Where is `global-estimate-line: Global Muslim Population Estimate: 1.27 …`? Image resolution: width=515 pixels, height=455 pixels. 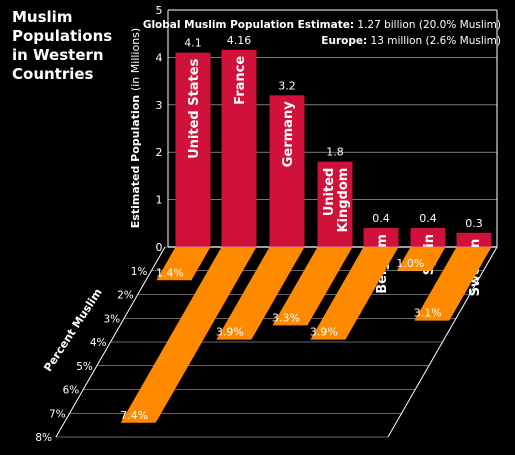 global-estimate-line: Global Muslim Population Estimate: 1.27 … is located at coordinates (322, 25).